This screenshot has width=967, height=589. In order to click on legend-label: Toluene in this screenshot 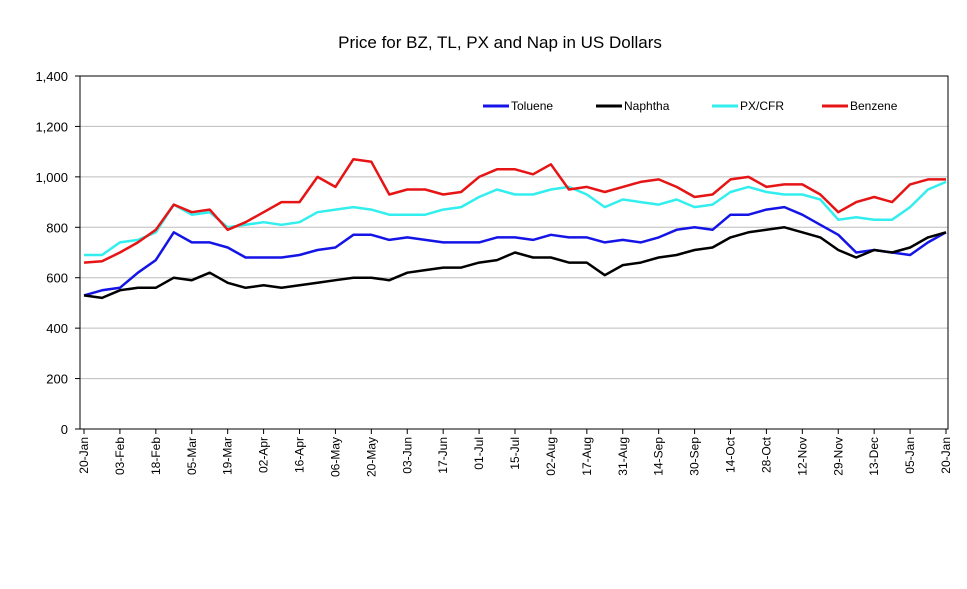, I will do `click(532, 106)`.